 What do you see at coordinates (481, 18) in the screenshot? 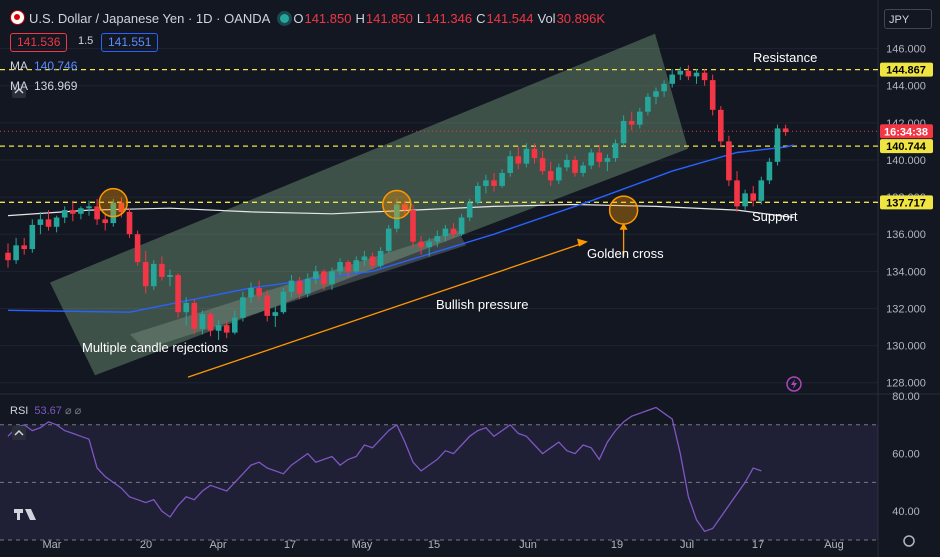
I see `ohlc-key: C` at bounding box center [481, 18].